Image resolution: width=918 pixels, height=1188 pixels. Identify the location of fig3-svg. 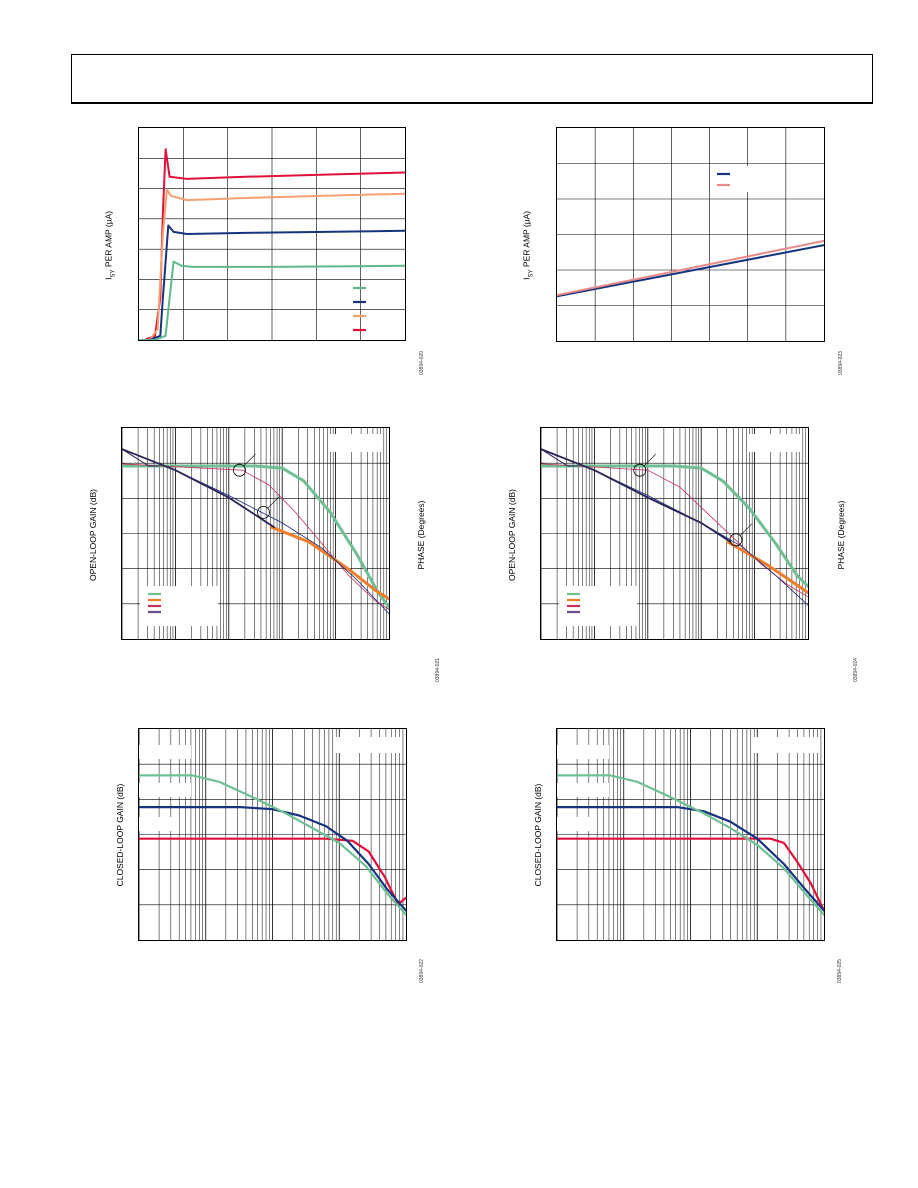
(255, 533).